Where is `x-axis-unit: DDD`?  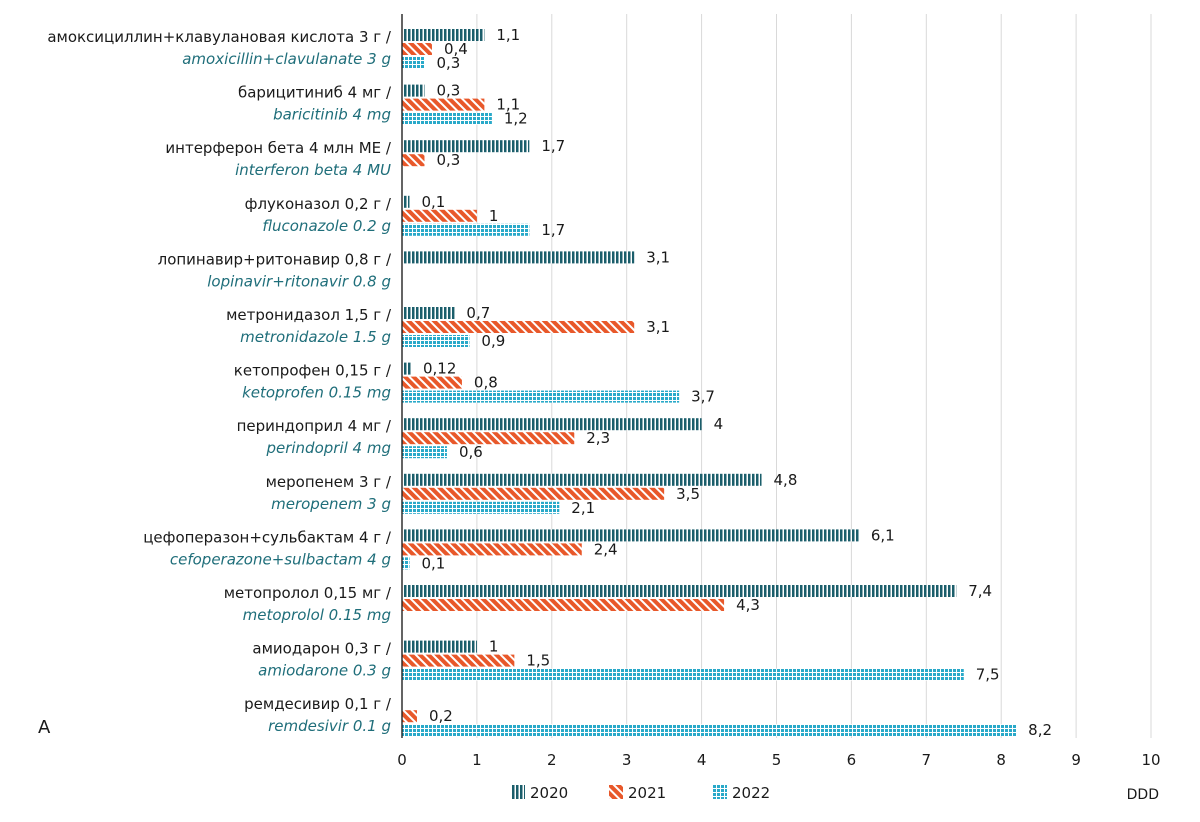
x-axis-unit: DDD is located at coordinates (1143, 795).